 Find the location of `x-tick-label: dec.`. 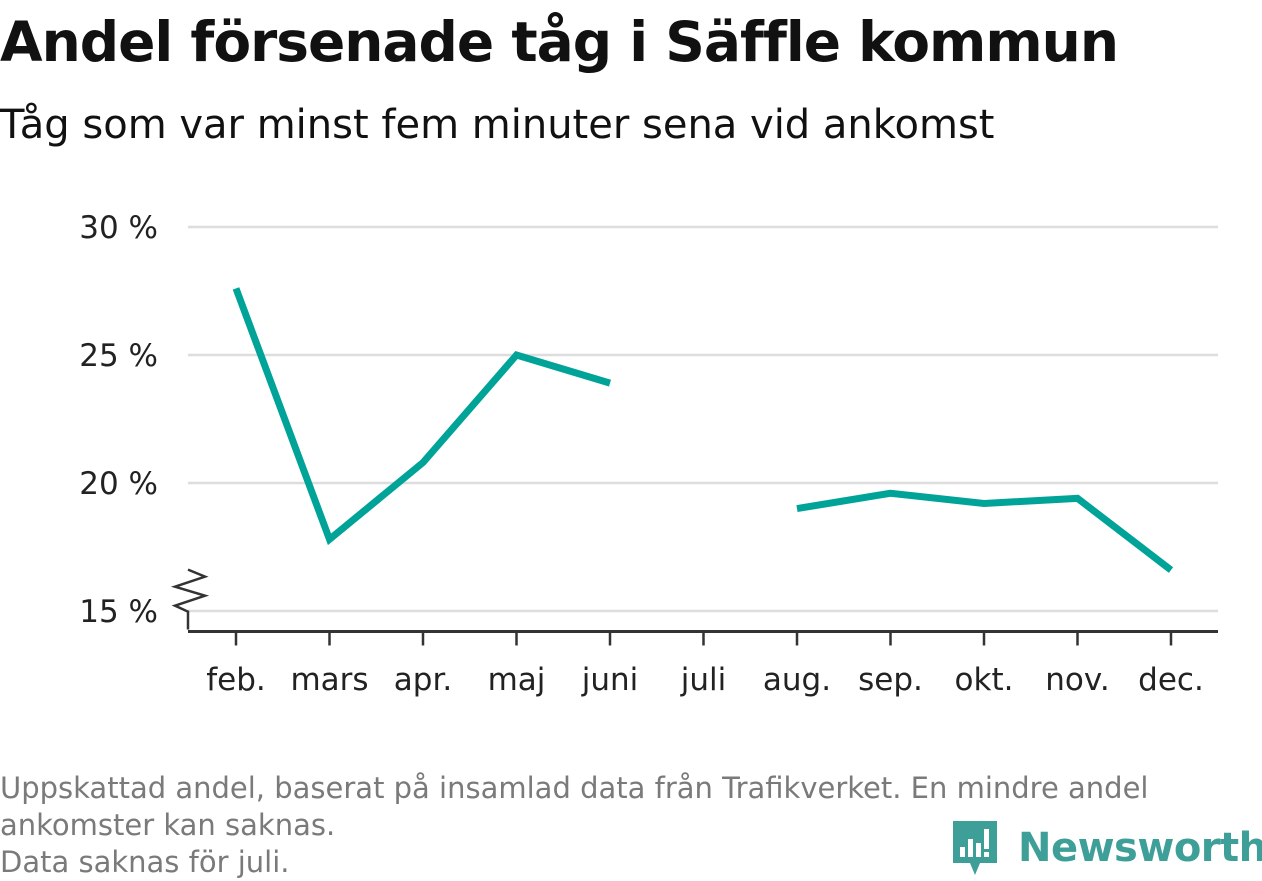

x-tick-label: dec. is located at coordinates (1171, 680).